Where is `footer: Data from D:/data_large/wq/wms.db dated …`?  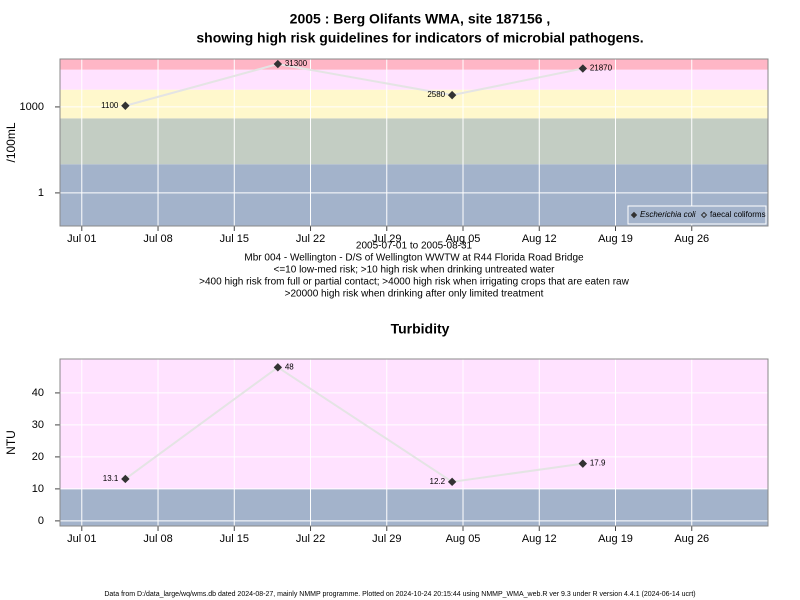
footer: Data from D:/data_large/wq/wms.db dated … is located at coordinates (399, 594).